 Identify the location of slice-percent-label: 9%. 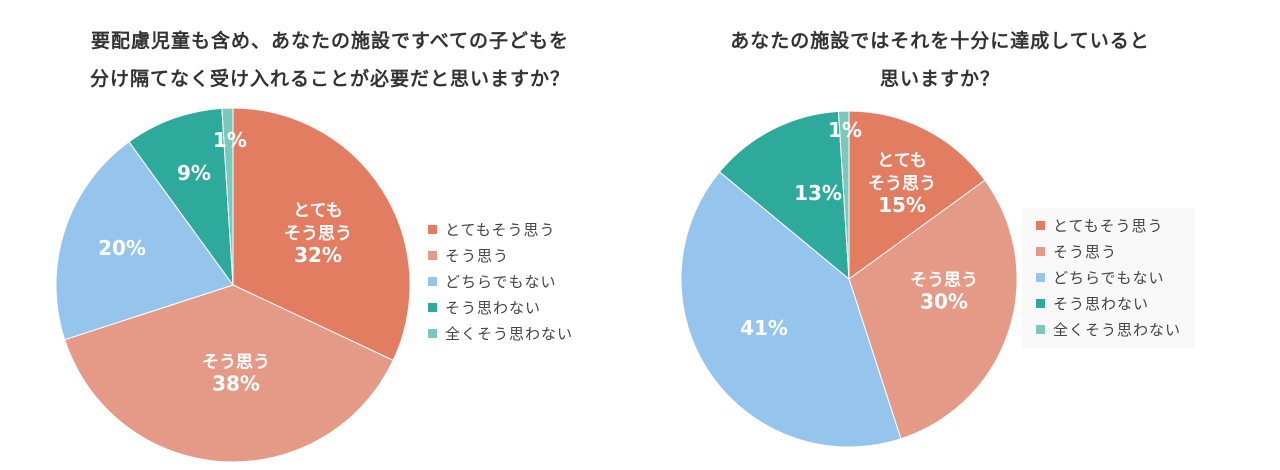
(194, 173).